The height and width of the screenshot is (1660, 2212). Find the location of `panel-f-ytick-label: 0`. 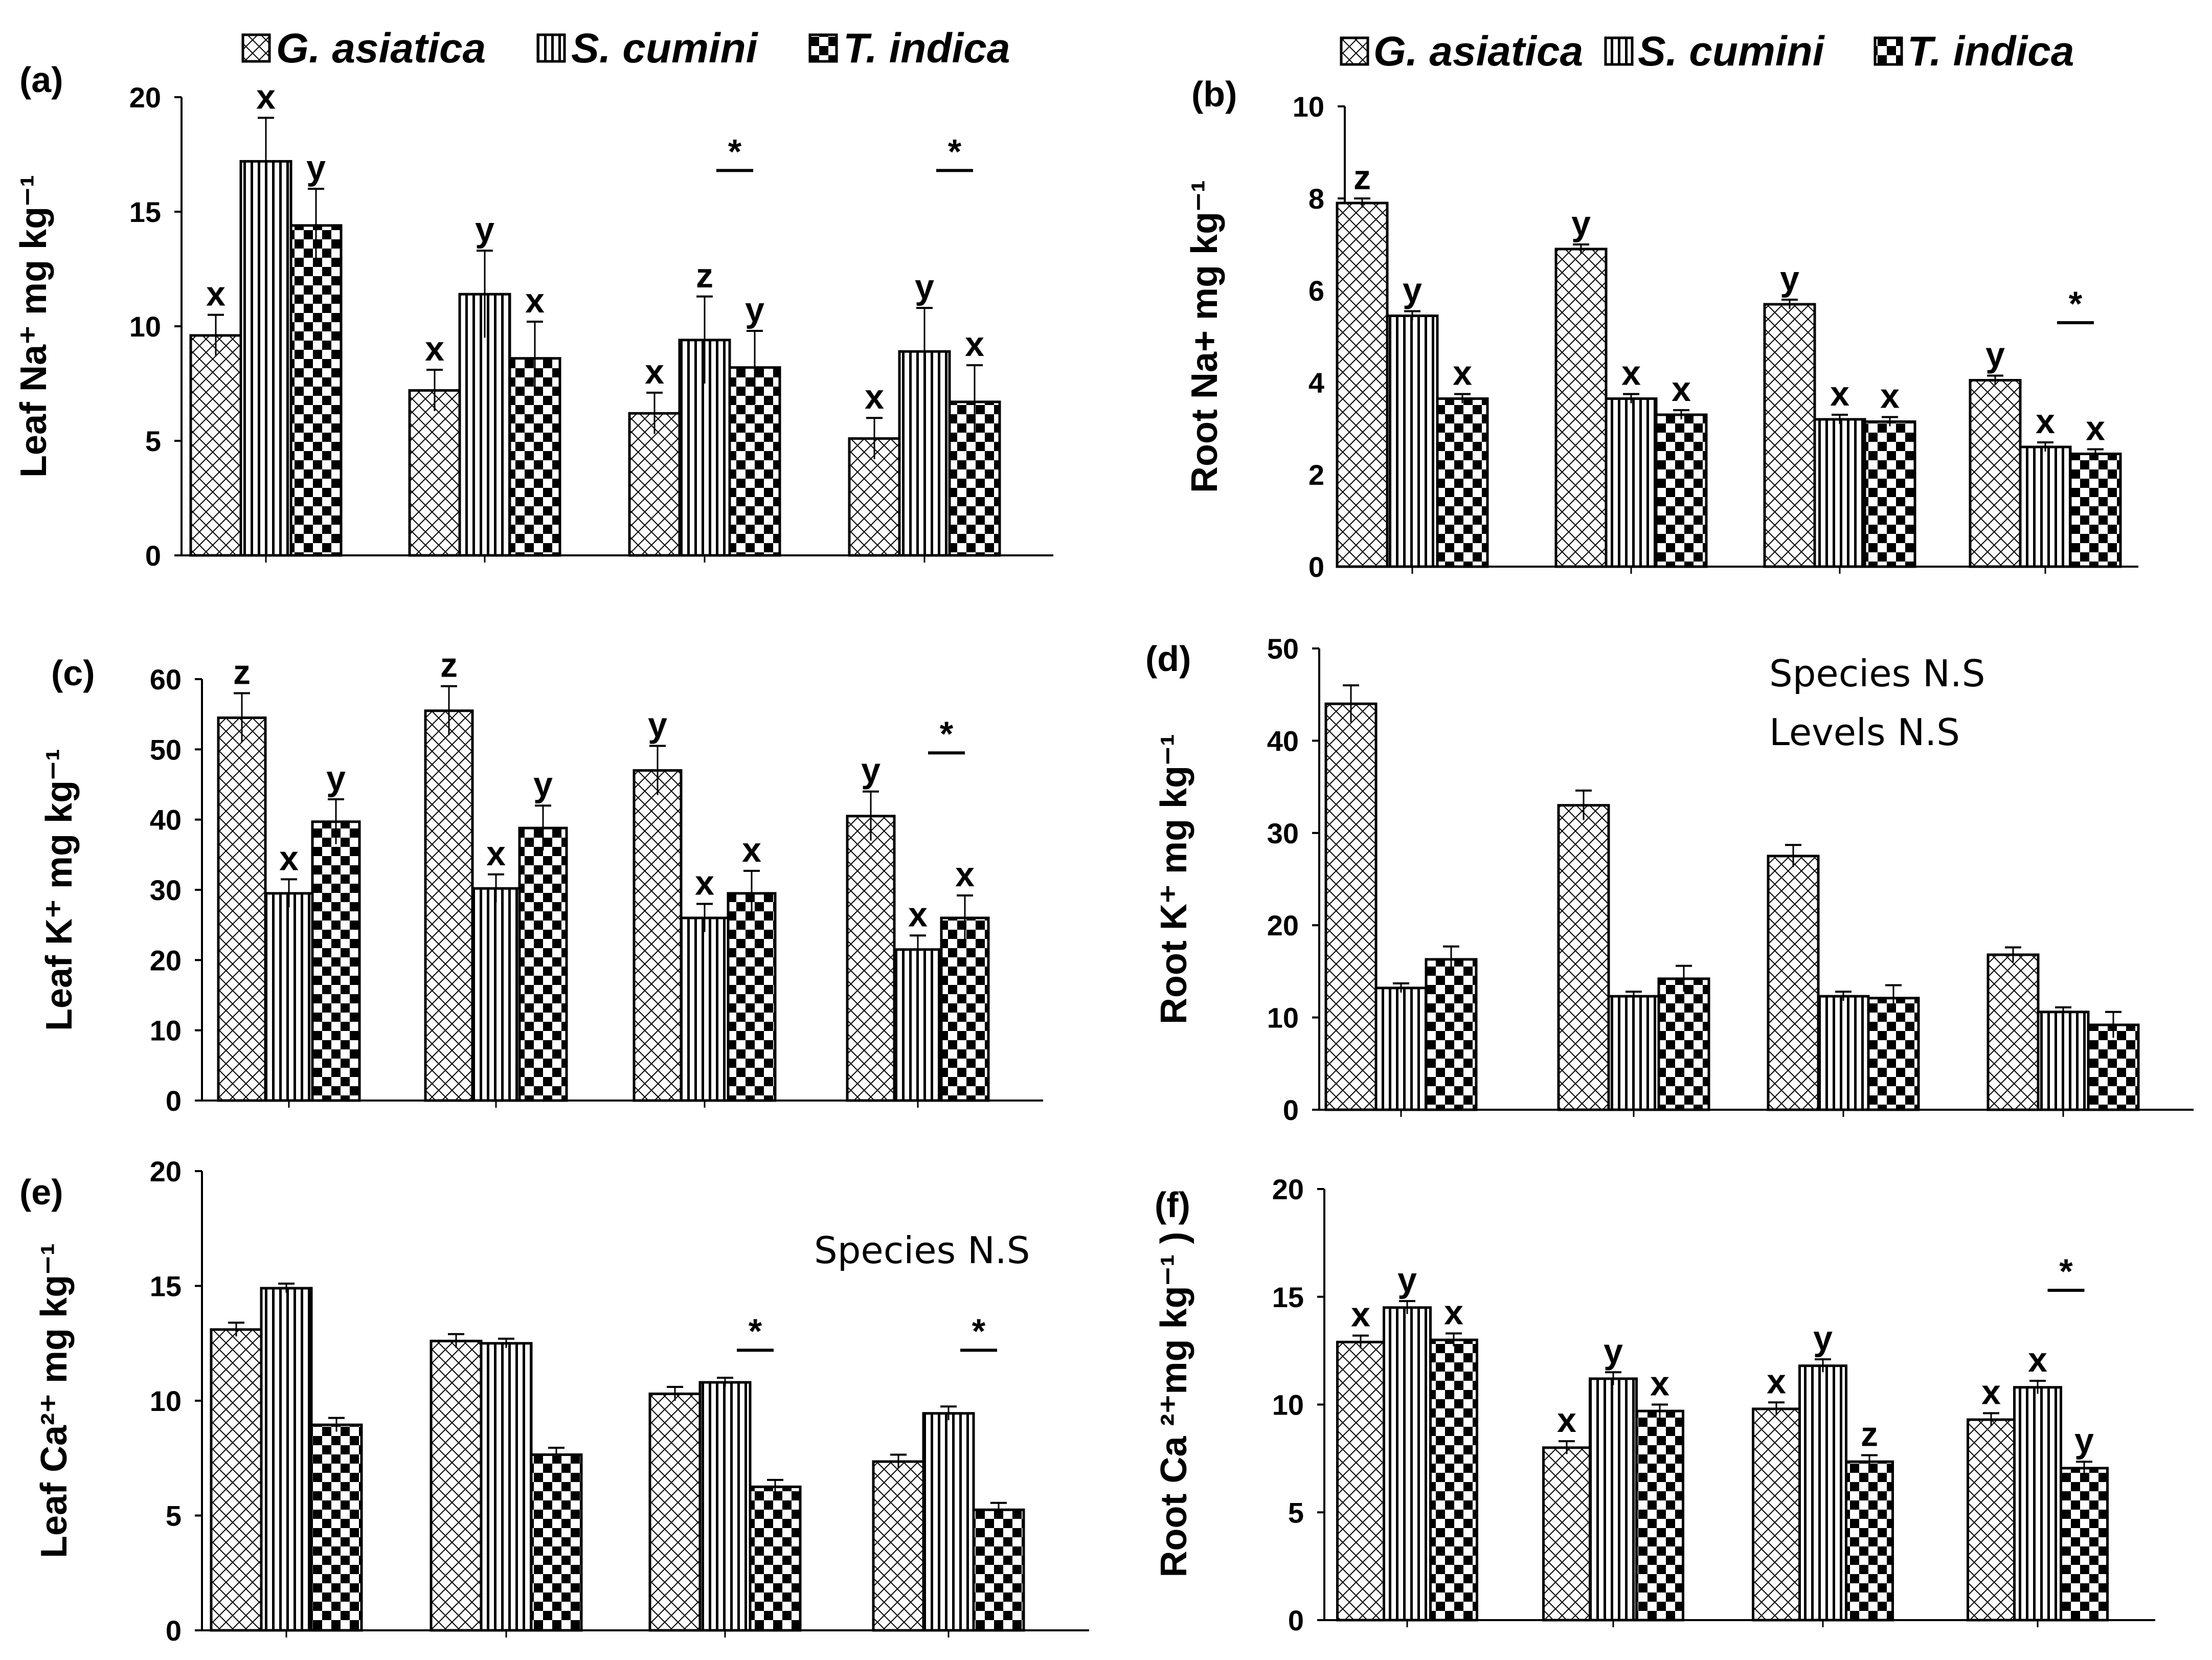

panel-f-ytick-label: 0 is located at coordinates (1296, 1620).